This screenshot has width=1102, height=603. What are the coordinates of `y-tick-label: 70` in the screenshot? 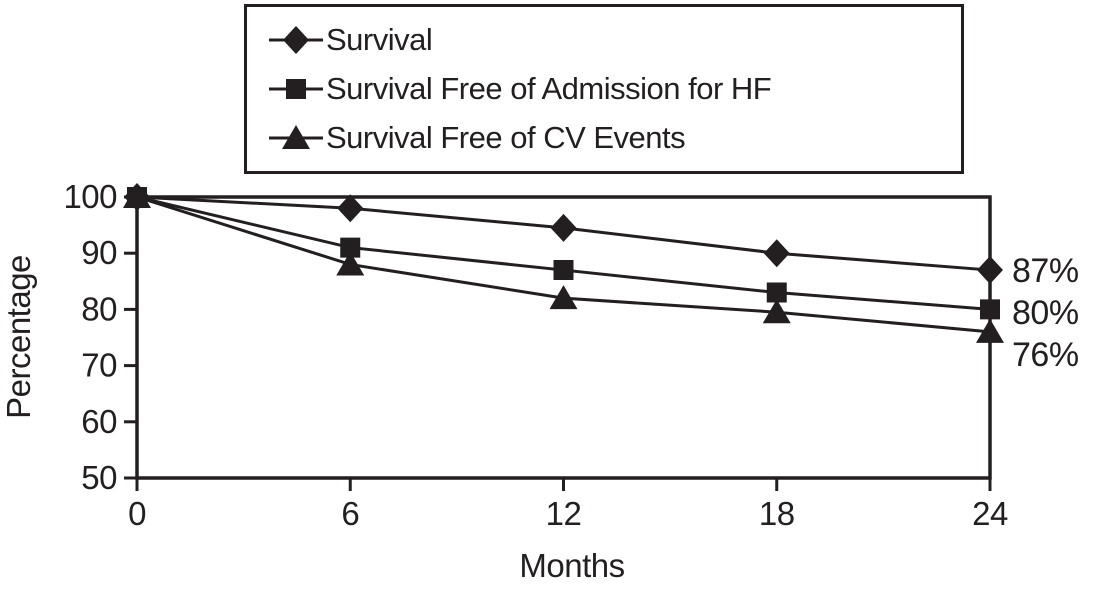 It's located at (99, 365).